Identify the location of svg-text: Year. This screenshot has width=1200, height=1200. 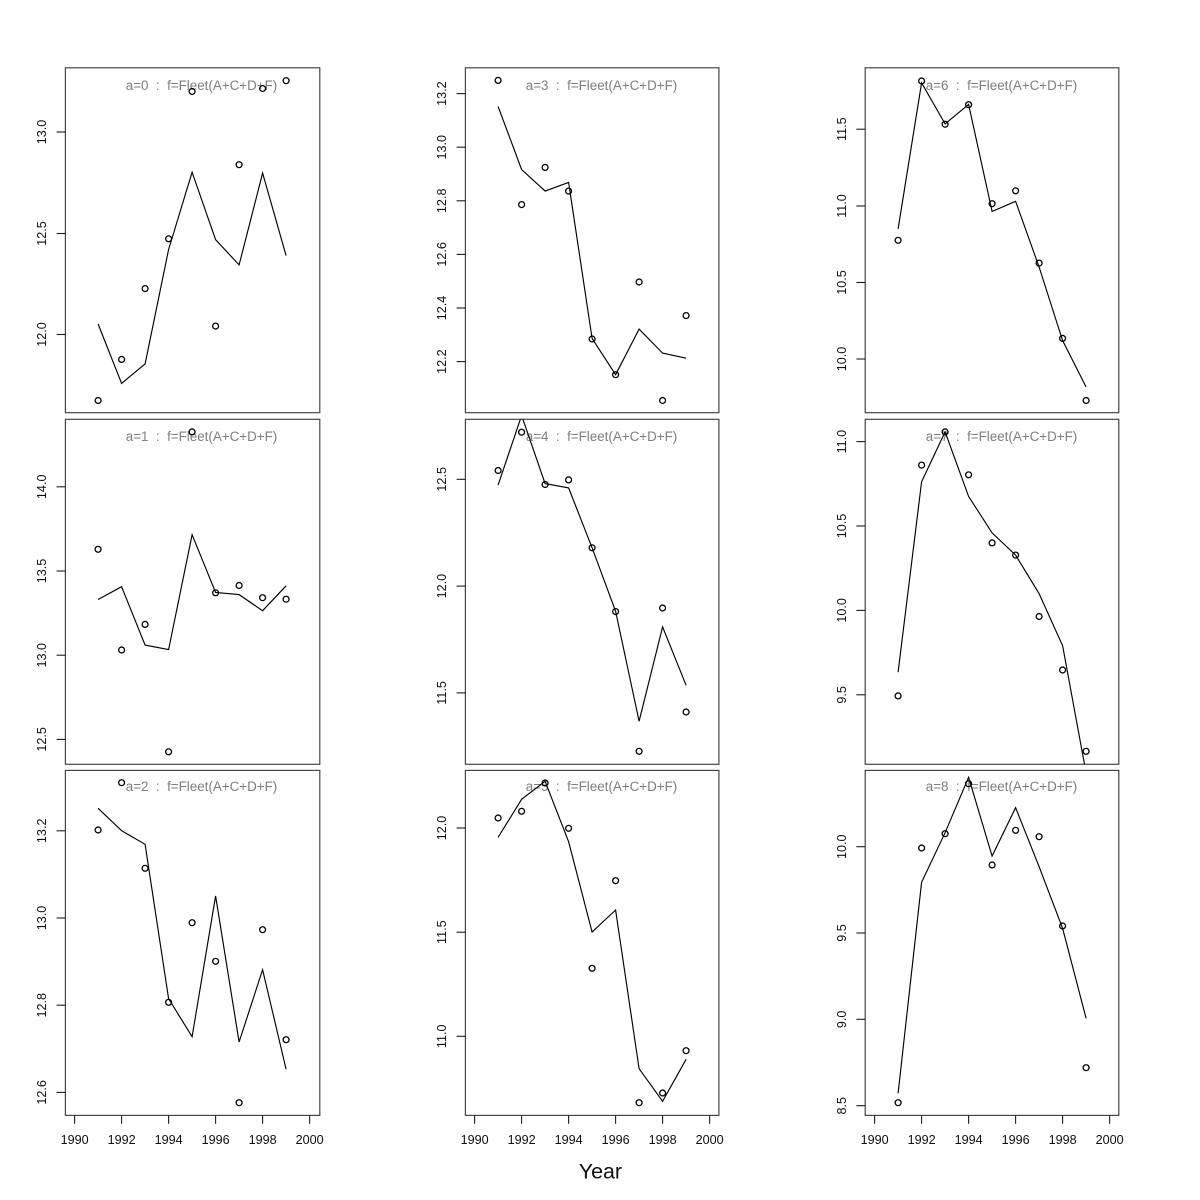
(600, 1172).